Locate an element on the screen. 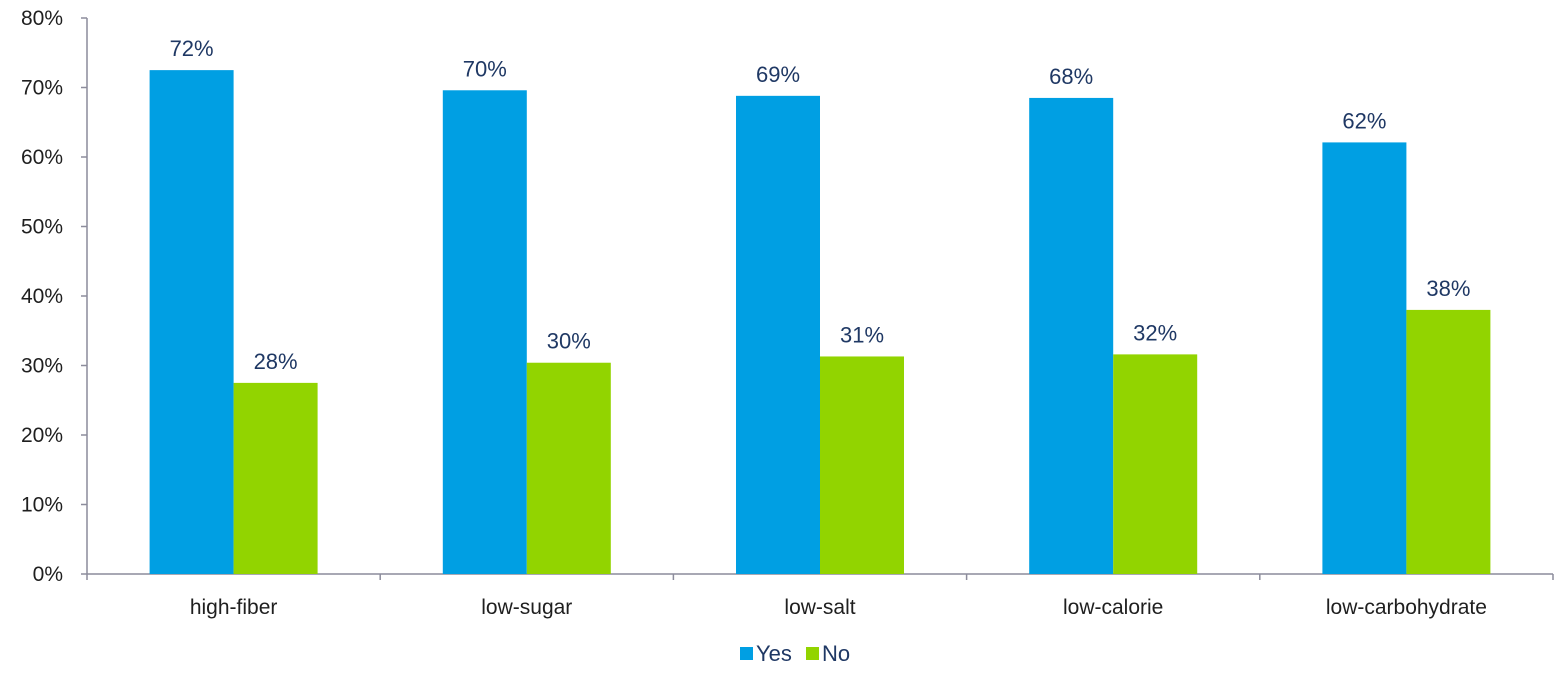  data-label: 38% is located at coordinates (1448, 288).